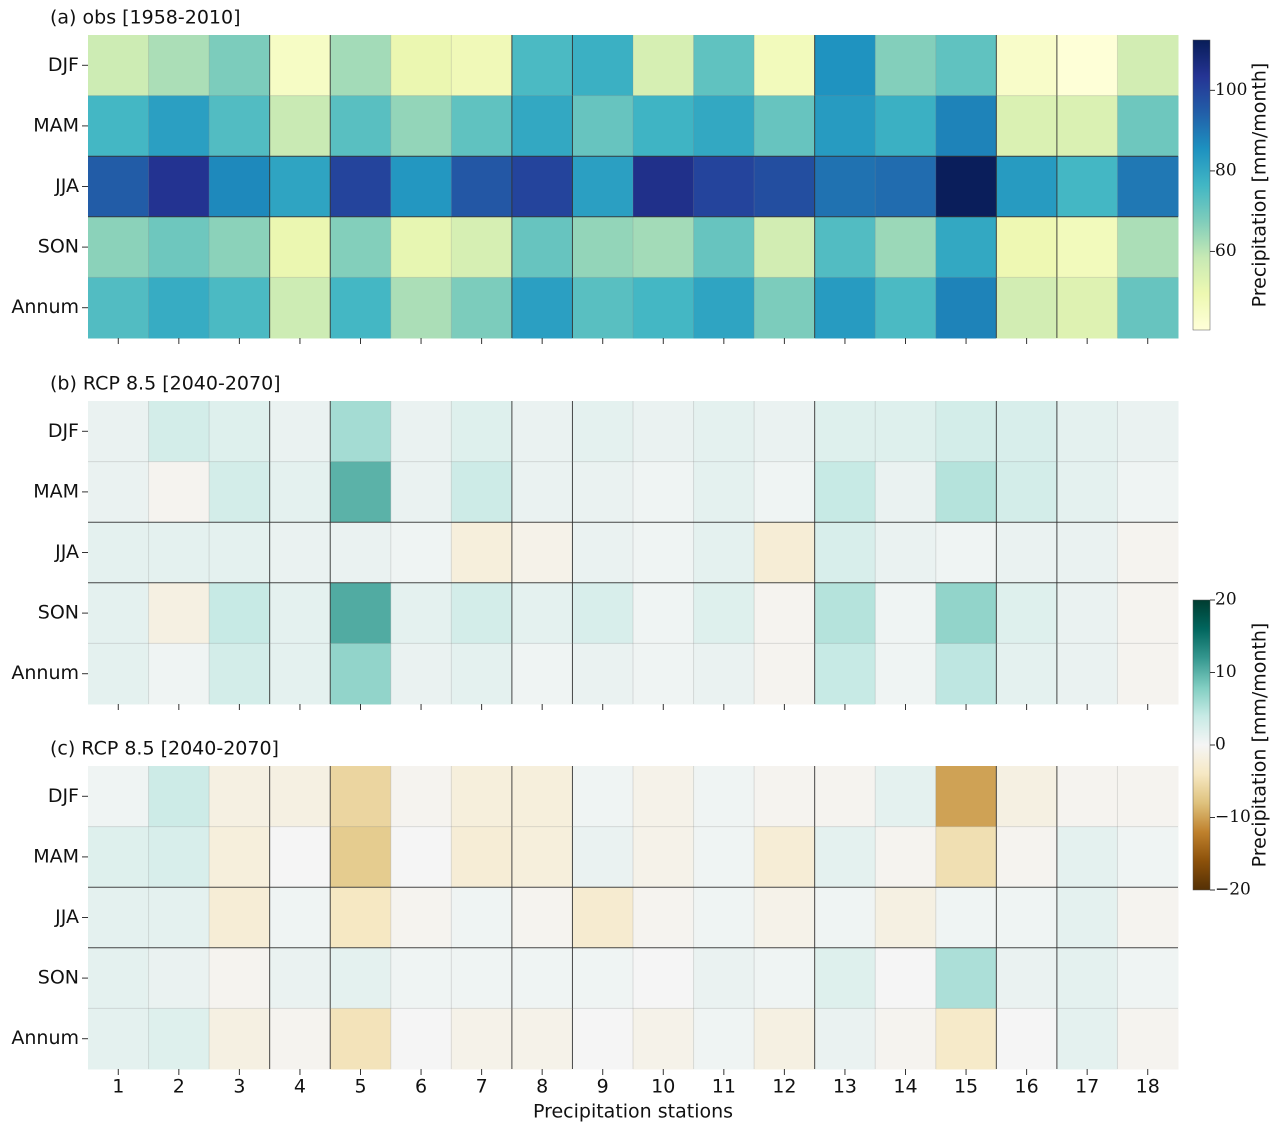 This screenshot has width=1288, height=1127. I want to click on panel-title: (b) RCP 8.5 [2040-2070], so click(165, 384).